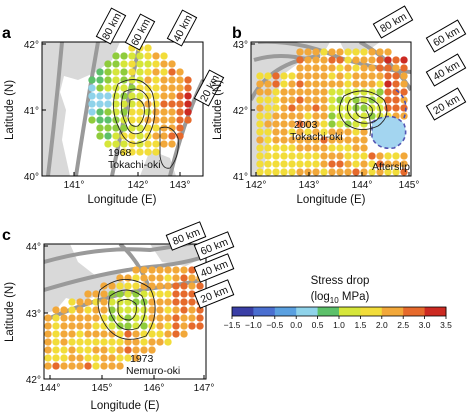 The image size is (473, 419). Describe the element at coordinates (389, 132) in the screenshot. I see `panel-b-afterslip-region` at that location.